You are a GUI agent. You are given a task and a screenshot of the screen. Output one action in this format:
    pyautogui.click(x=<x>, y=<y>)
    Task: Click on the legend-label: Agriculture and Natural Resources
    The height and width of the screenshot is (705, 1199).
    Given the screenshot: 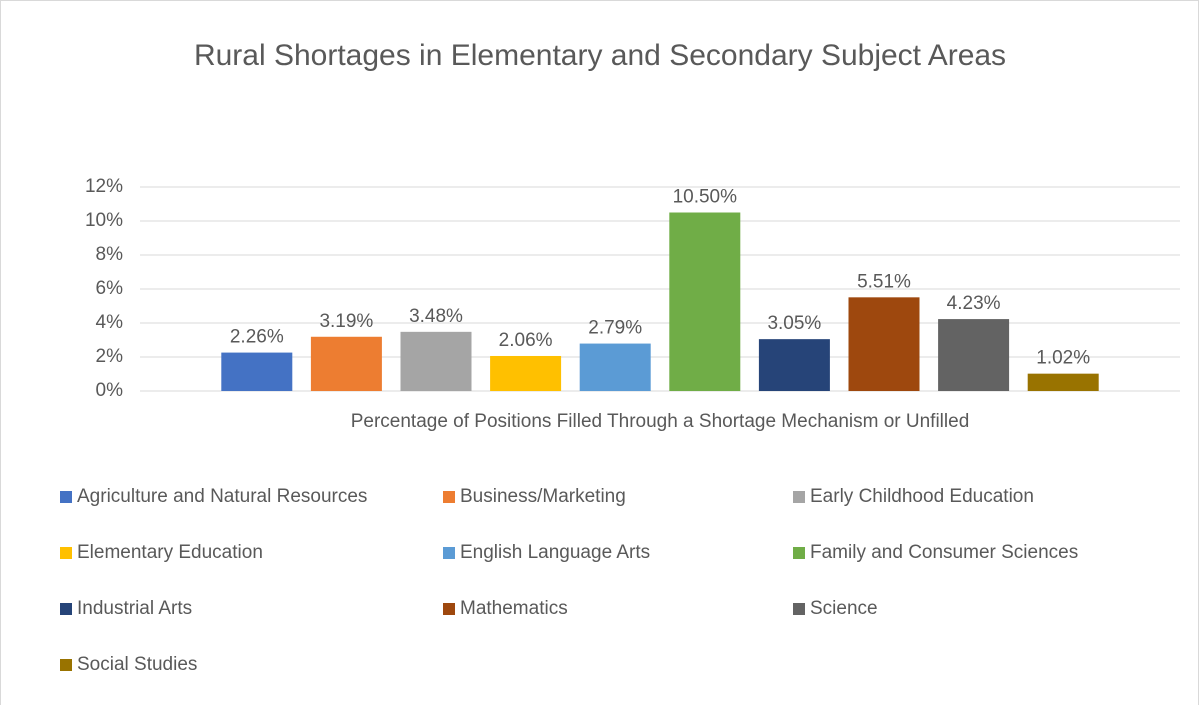 What is the action you would take?
    pyautogui.click(x=222, y=496)
    